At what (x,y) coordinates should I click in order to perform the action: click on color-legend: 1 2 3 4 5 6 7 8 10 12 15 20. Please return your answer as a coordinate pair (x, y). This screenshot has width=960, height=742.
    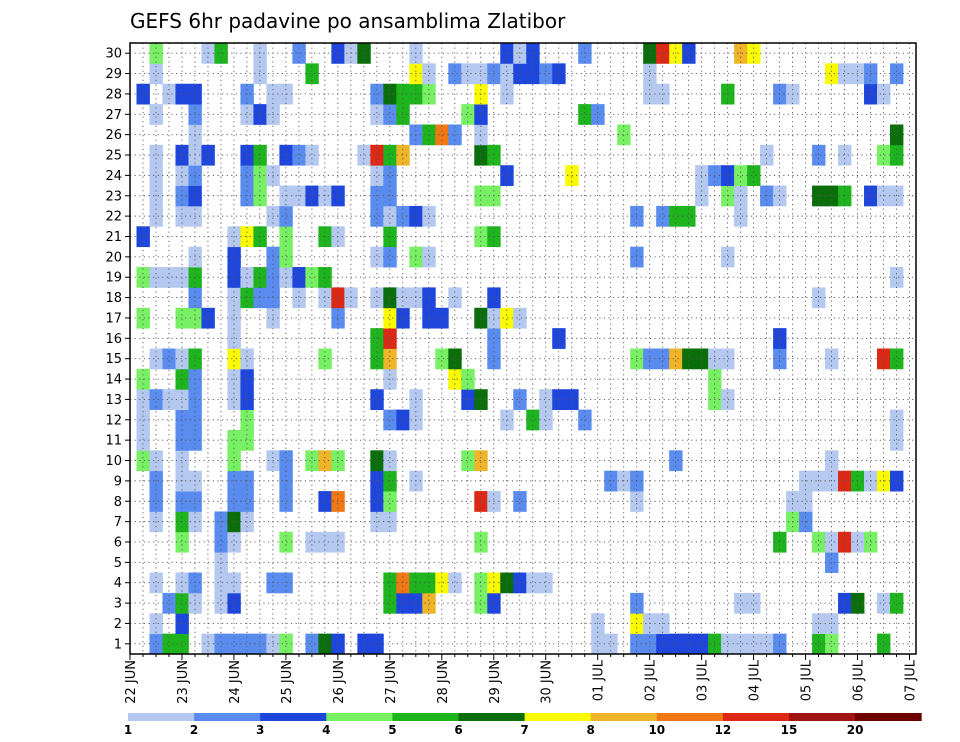
    Looking at the image, I should click on (523, 725).